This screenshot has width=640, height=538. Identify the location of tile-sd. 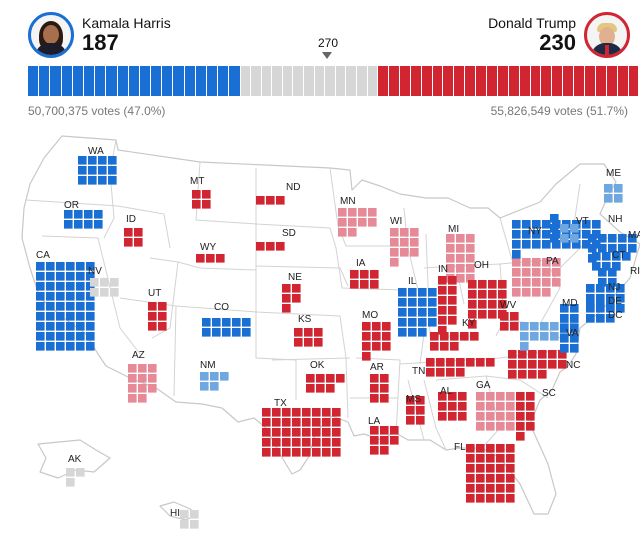
(270, 246).